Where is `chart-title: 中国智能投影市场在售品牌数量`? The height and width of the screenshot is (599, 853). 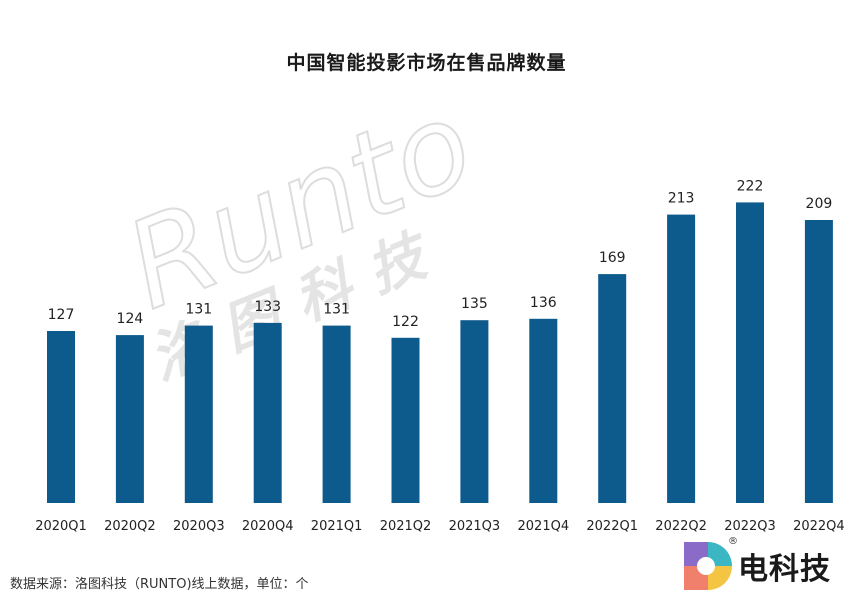
chart-title: 中国智能投影市场在售品牌数量 is located at coordinates (426, 63).